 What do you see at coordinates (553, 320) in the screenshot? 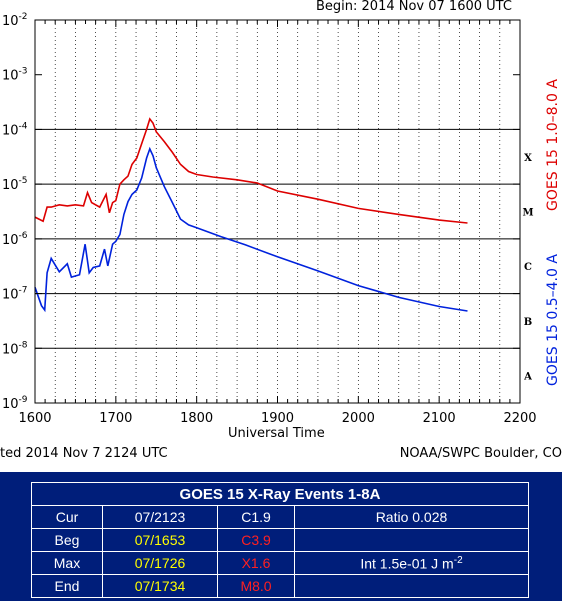
I see `legend-entry: GOES 15 0.5–4.0 A` at bounding box center [553, 320].